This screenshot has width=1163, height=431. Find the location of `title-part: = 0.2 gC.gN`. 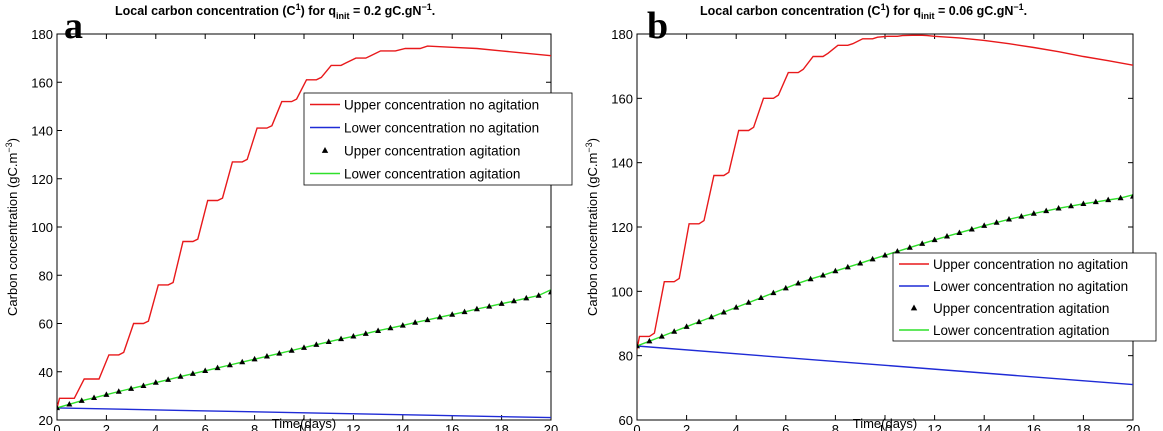

title-part: = 0.2 gC.gN is located at coordinates (386, 11).